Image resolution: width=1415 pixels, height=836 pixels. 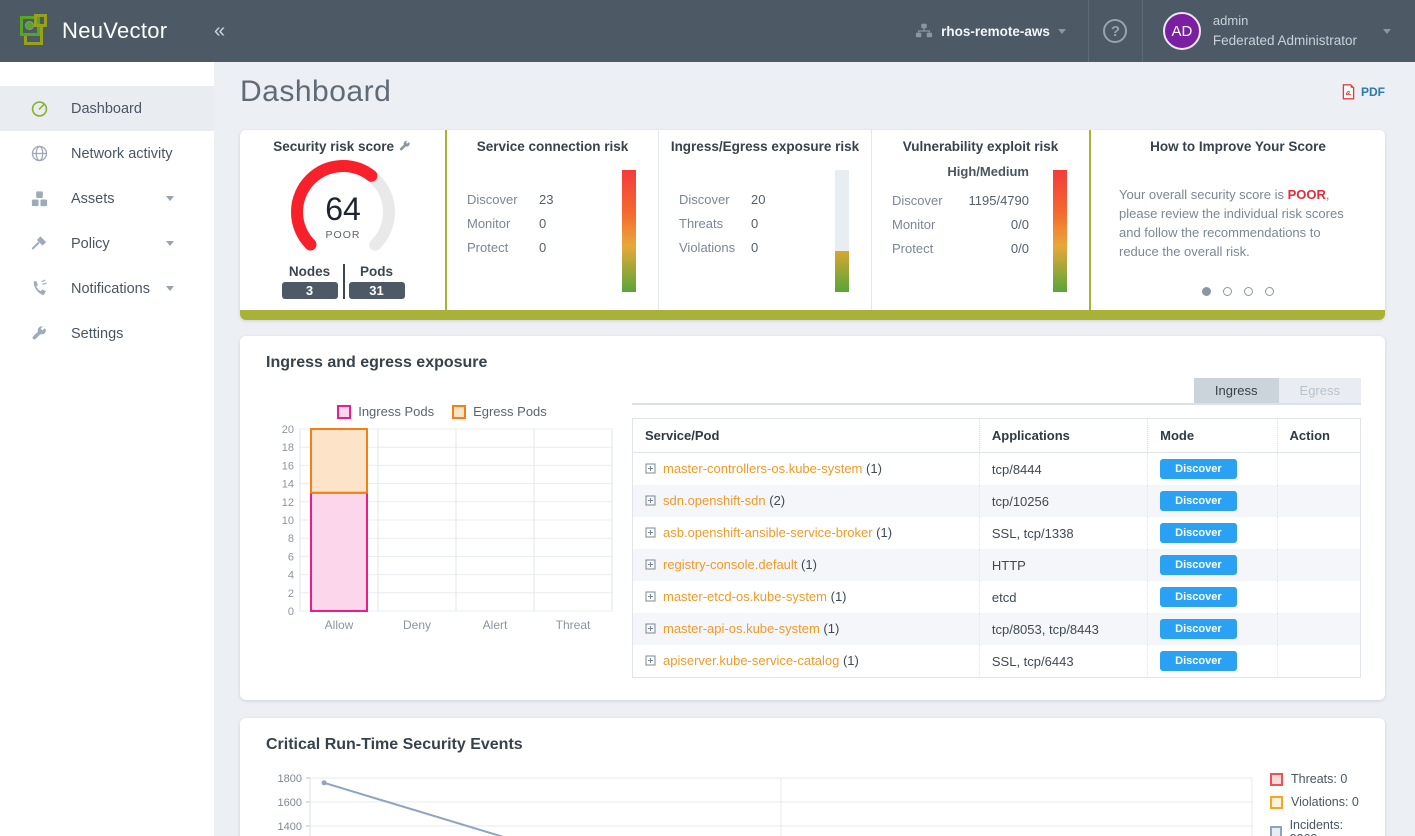 What do you see at coordinates (562, 199) in the screenshot?
I see `risk-stat-row: Discover 23` at bounding box center [562, 199].